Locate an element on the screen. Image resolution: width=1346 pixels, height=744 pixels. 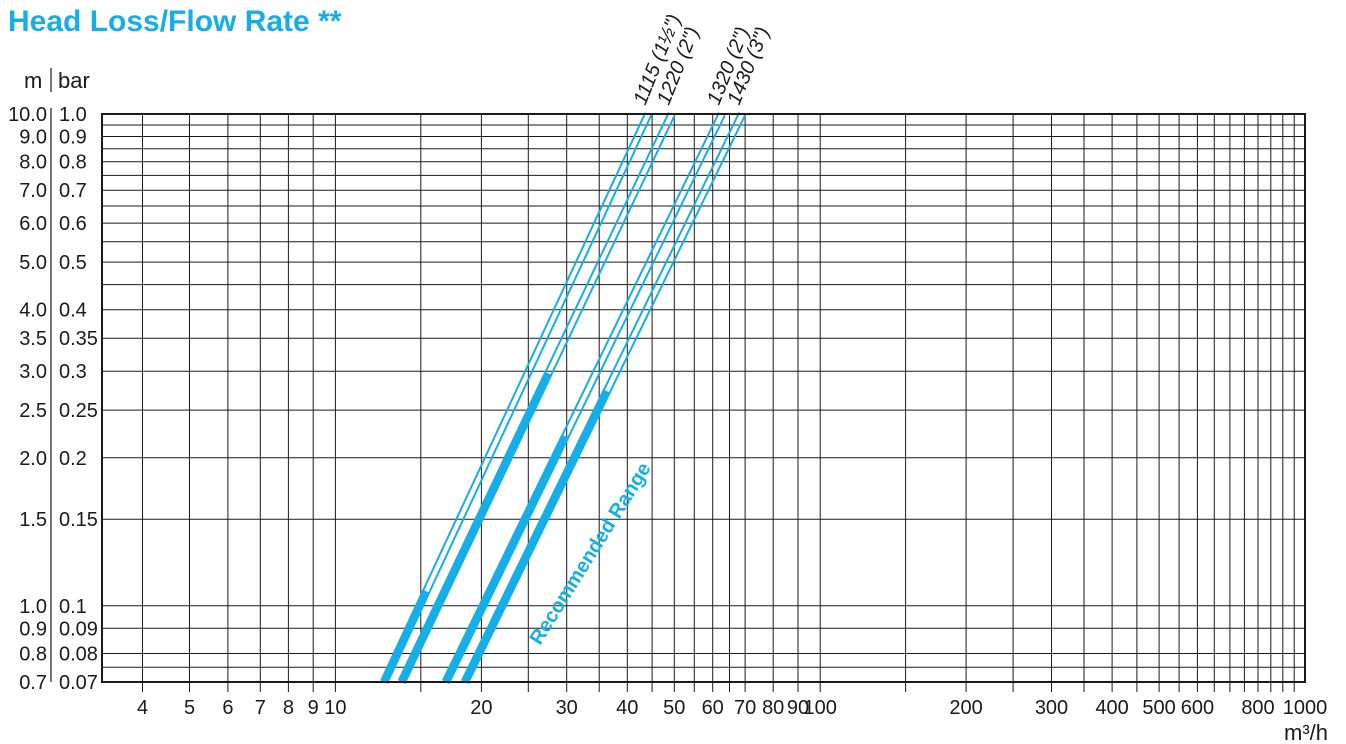
y-tick-label-bar: 0.08 is located at coordinates (78, 655).